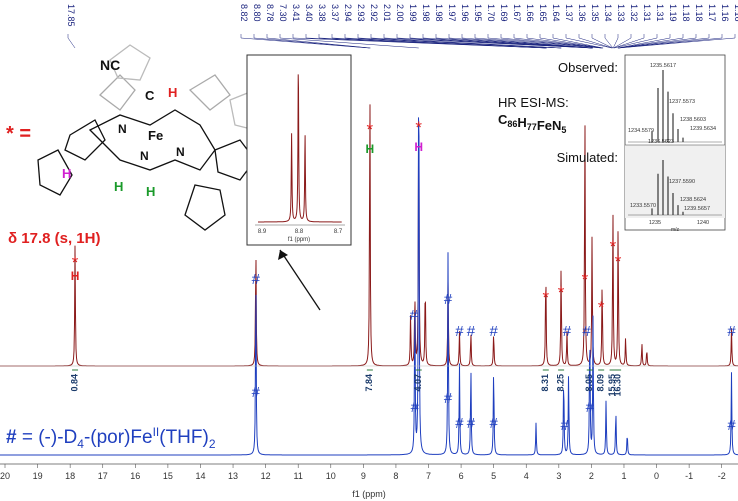  I want to click on peak-list-label: 1.65, so click(543, 13).